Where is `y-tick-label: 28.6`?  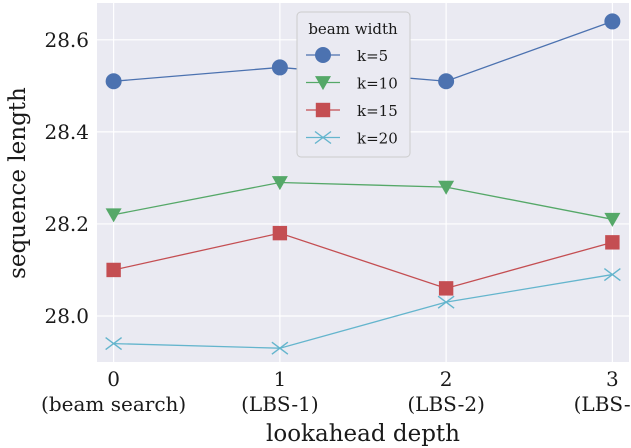 y-tick-label: 28.6 is located at coordinates (66, 40).